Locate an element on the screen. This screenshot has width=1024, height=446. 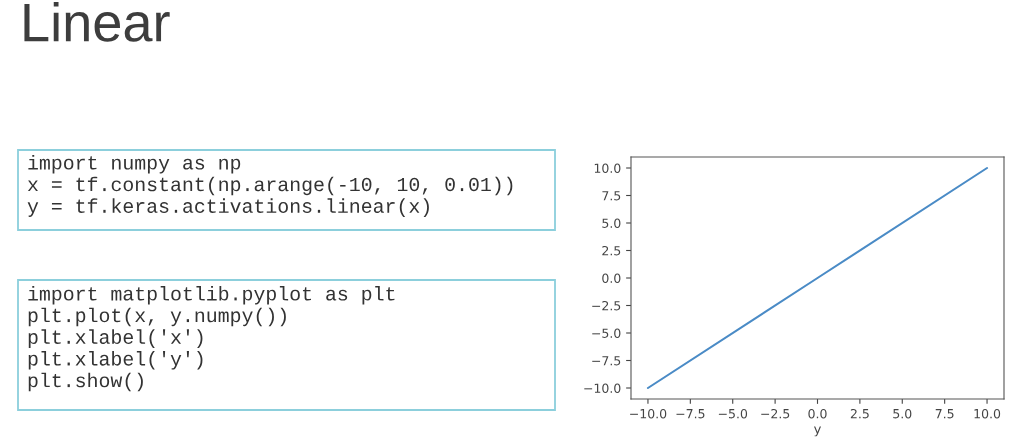
x-tick-label: 5.0 is located at coordinates (902, 413).